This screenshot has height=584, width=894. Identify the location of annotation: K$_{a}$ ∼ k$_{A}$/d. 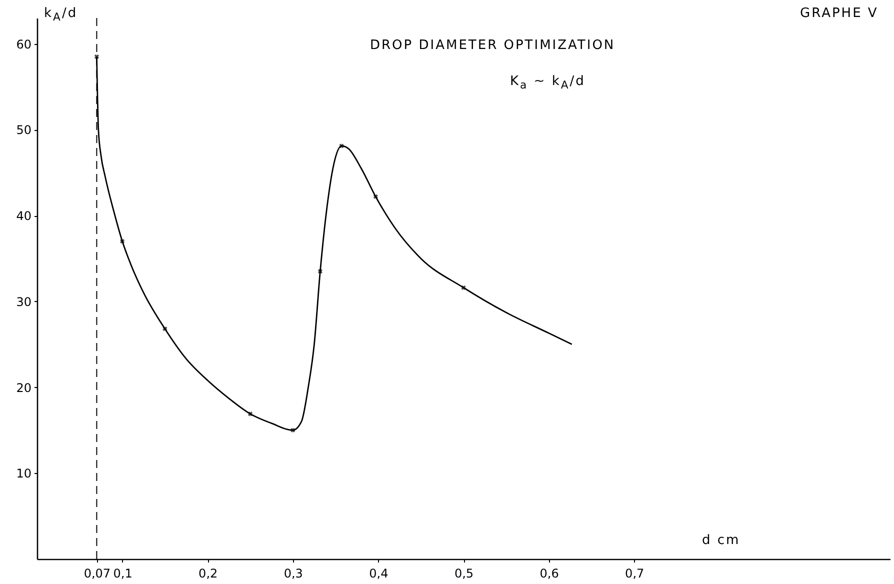
(548, 83).